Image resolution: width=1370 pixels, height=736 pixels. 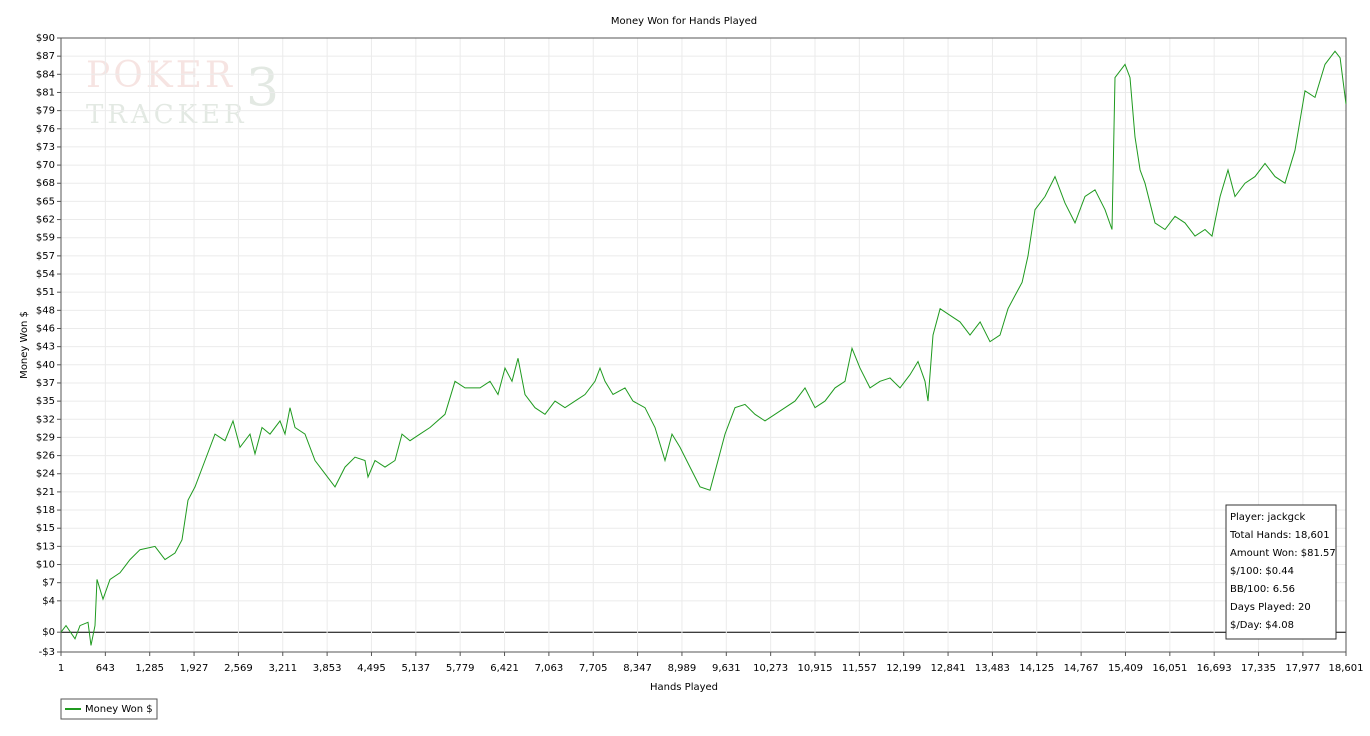 I want to click on x-tick-label: 15,409, so click(x=1125, y=668).